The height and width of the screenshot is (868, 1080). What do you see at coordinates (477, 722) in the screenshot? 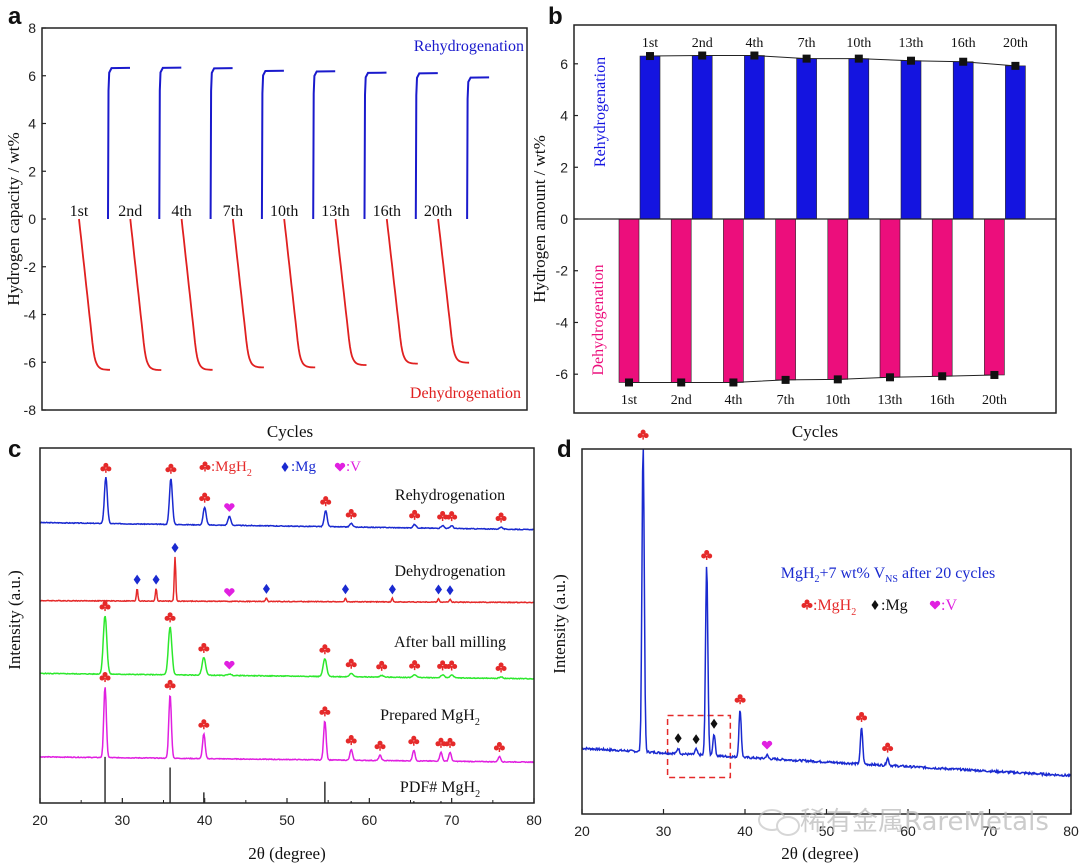
I see `series-label-3-sub: 2` at bounding box center [477, 722].